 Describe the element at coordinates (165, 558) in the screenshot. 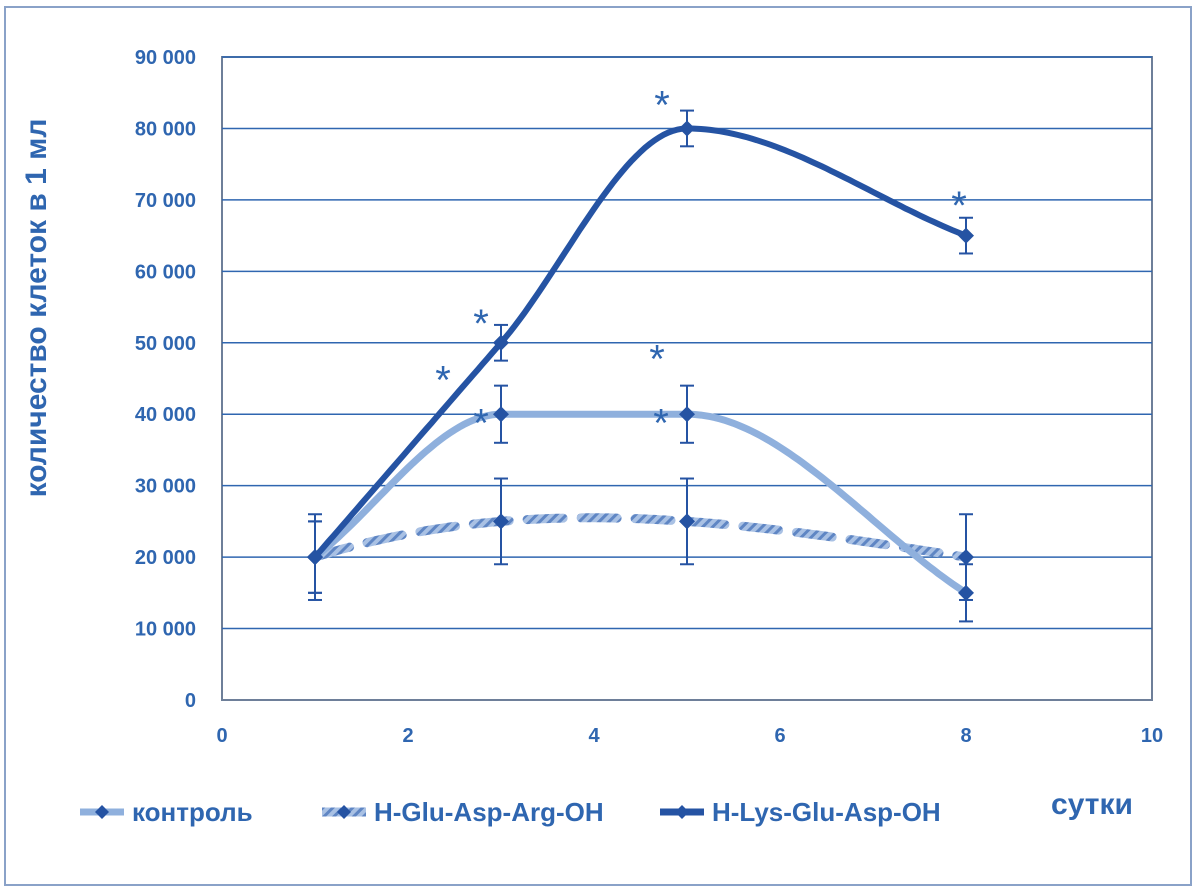

I see `y-tick-label-2: 20 000` at that location.